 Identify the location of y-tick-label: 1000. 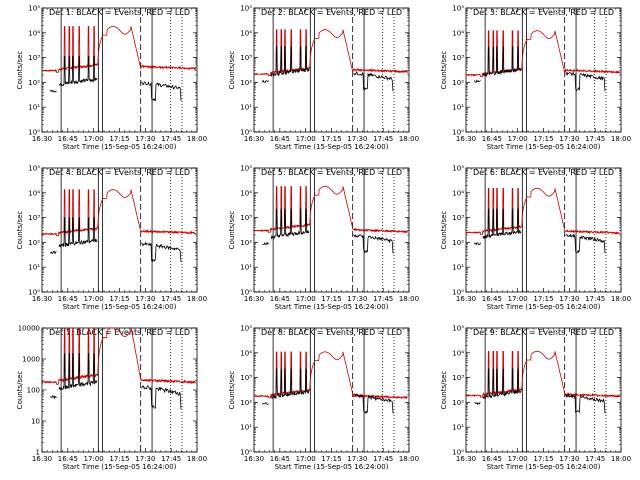
(31, 360).